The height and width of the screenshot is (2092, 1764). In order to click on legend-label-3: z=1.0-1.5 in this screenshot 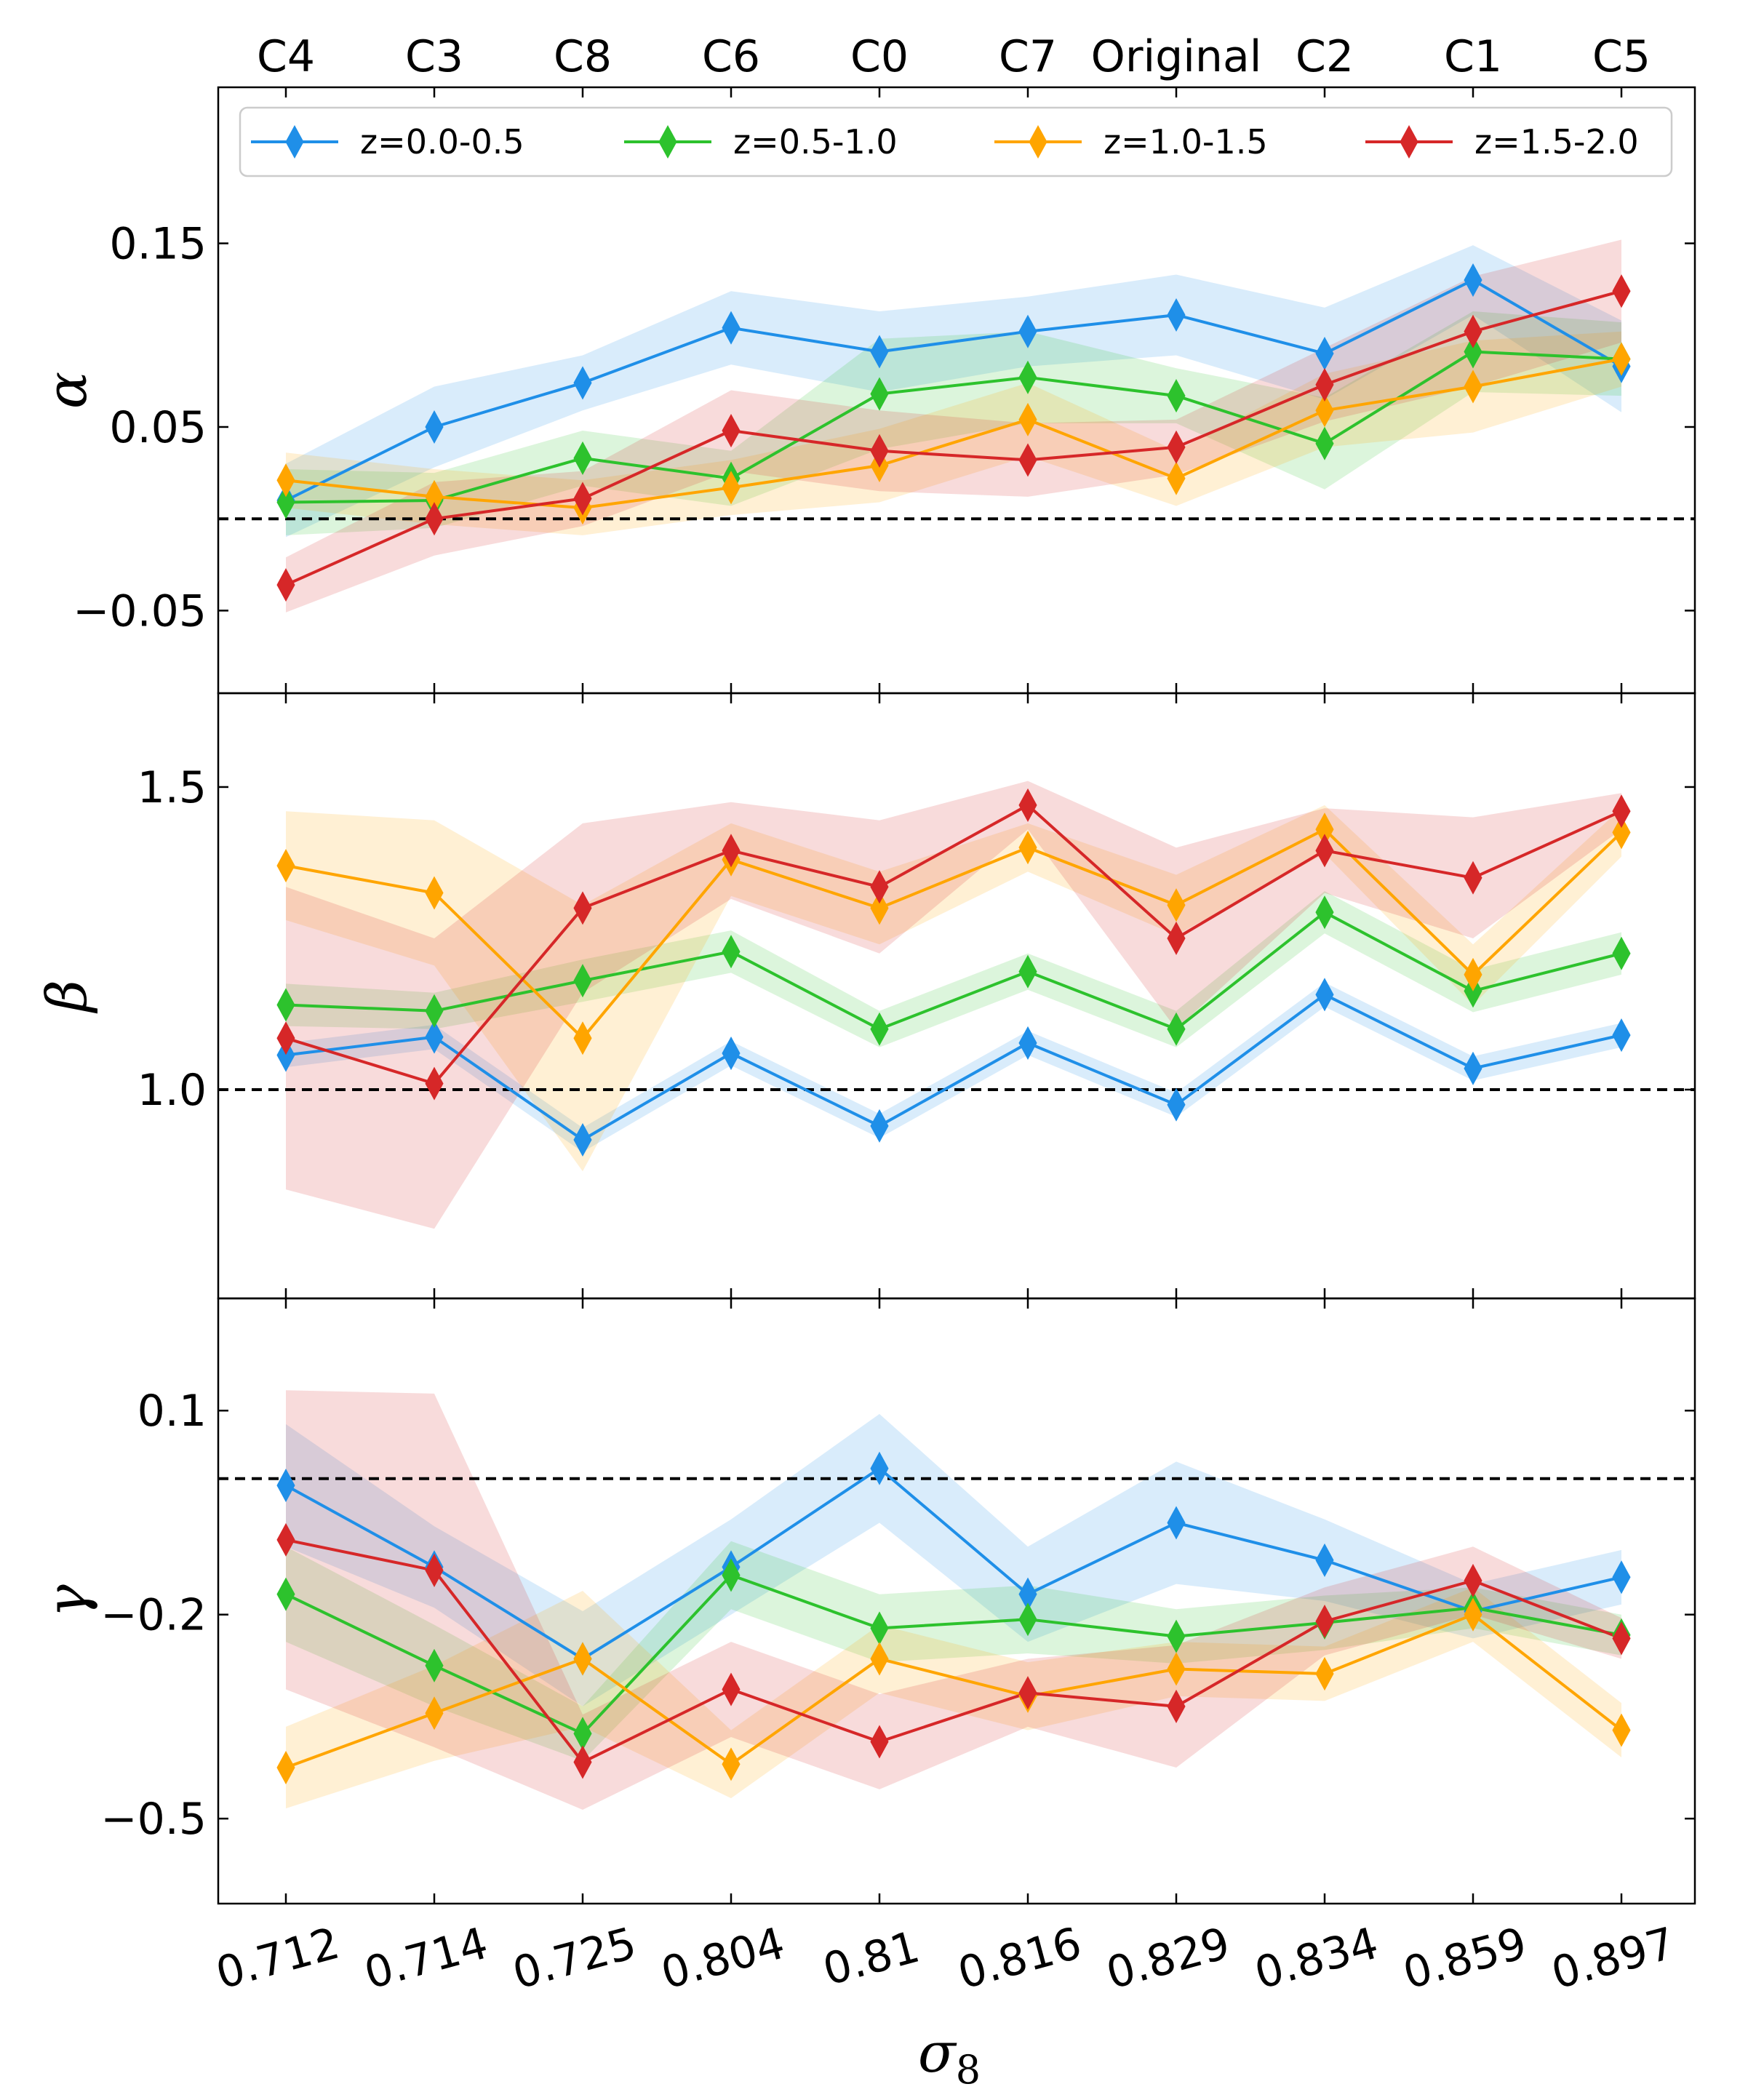, I will do `click(1186, 141)`.